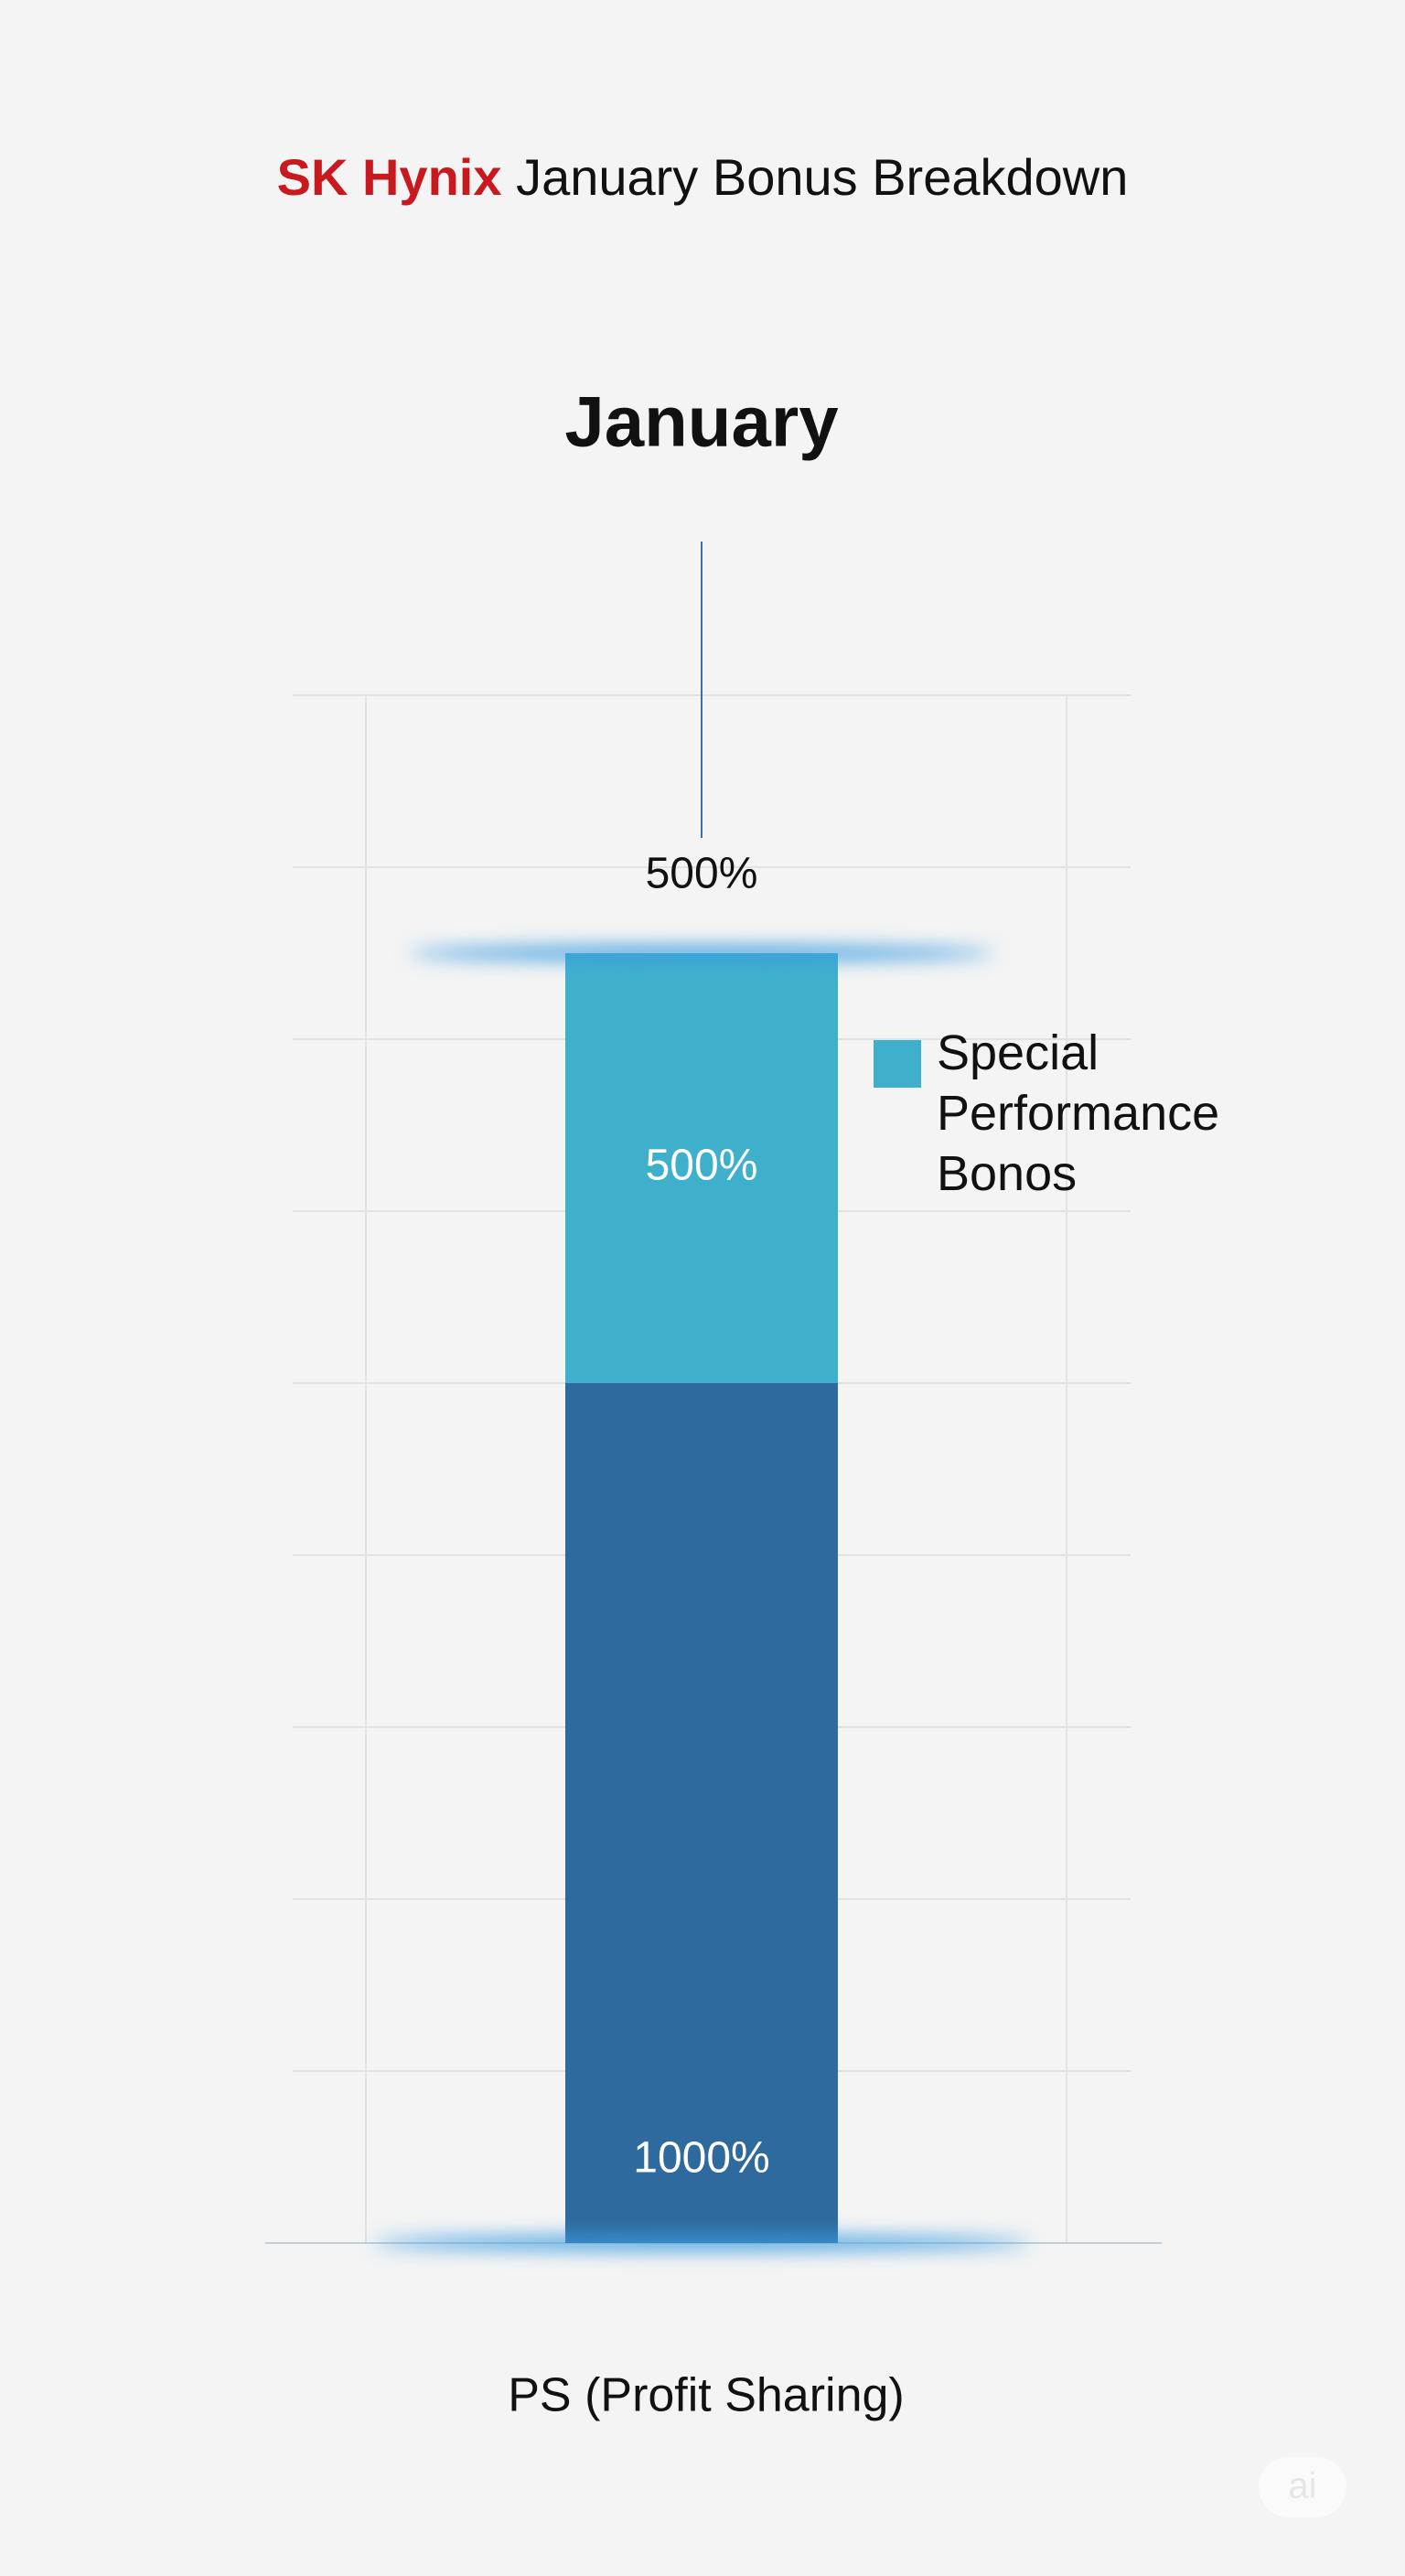  I want to click on legend-entry: Special Performance Bonos, so click(1056, 1113).